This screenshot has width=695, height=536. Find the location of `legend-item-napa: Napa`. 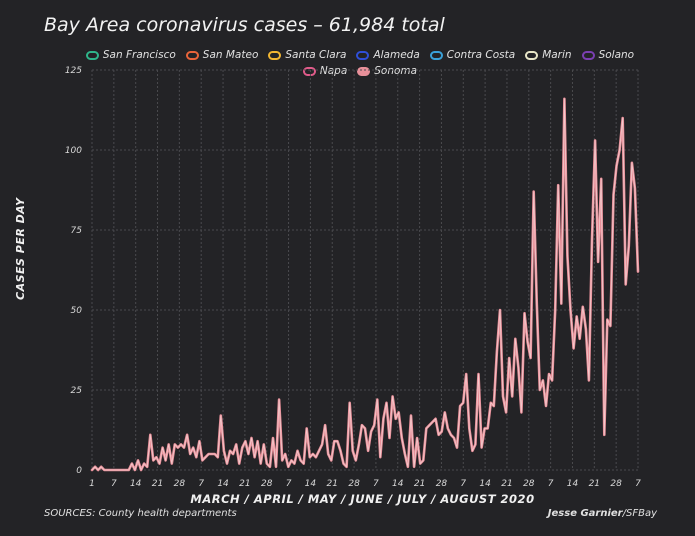

legend-item-napa: Napa is located at coordinates (325, 71).